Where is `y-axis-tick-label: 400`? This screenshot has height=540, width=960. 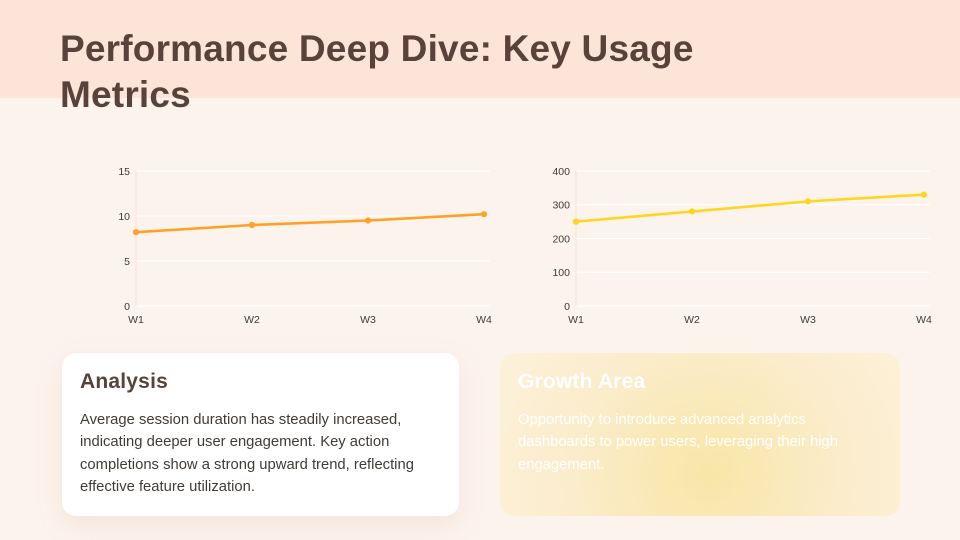
y-axis-tick-label: 400 is located at coordinates (561, 172).